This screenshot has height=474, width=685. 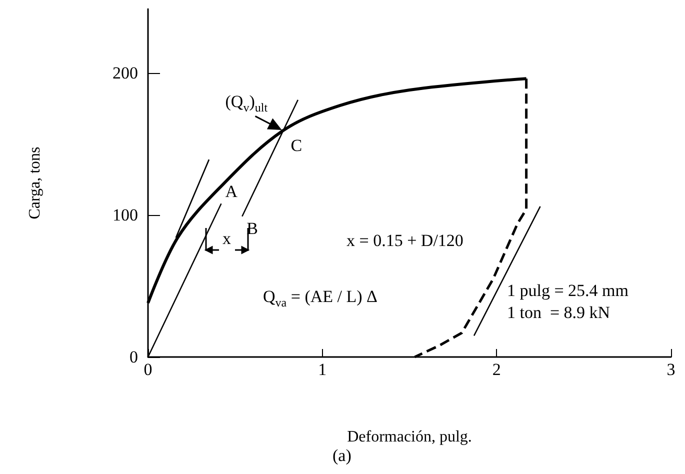 I want to click on x-tick-label: 2, so click(x=496, y=369).